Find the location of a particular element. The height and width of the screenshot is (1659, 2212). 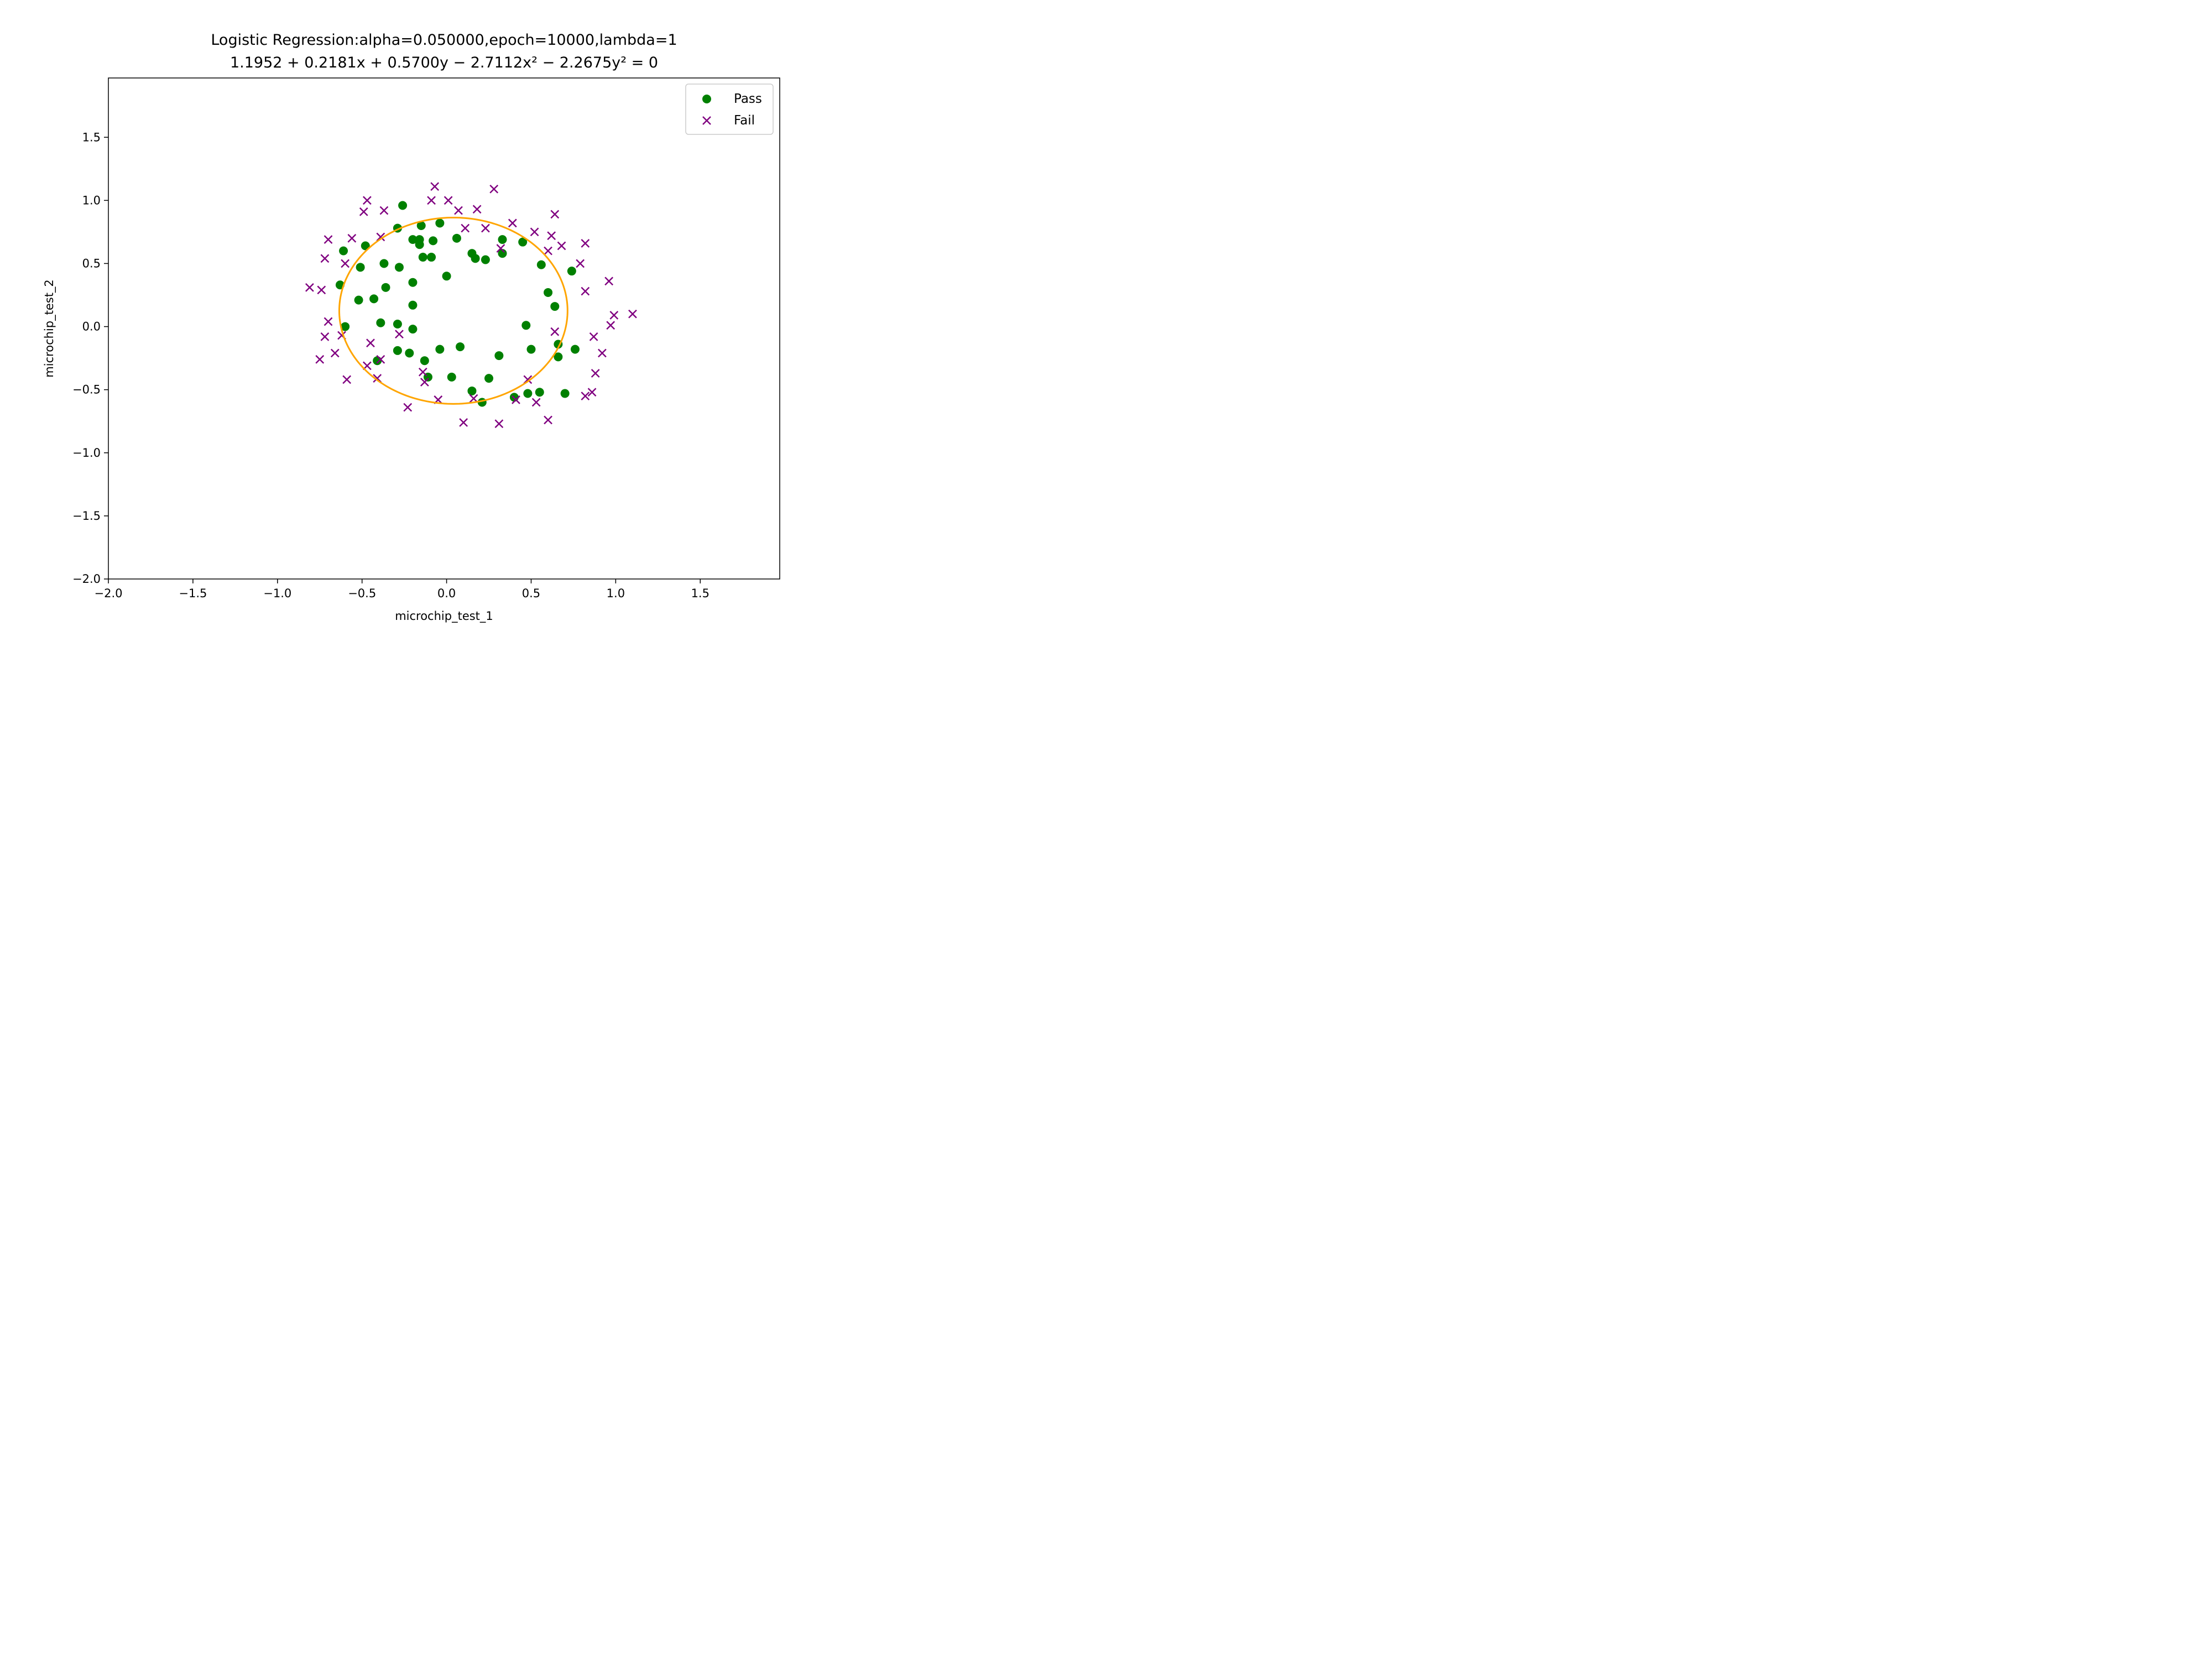

x-tick-label: −1.0 is located at coordinates (277, 594).